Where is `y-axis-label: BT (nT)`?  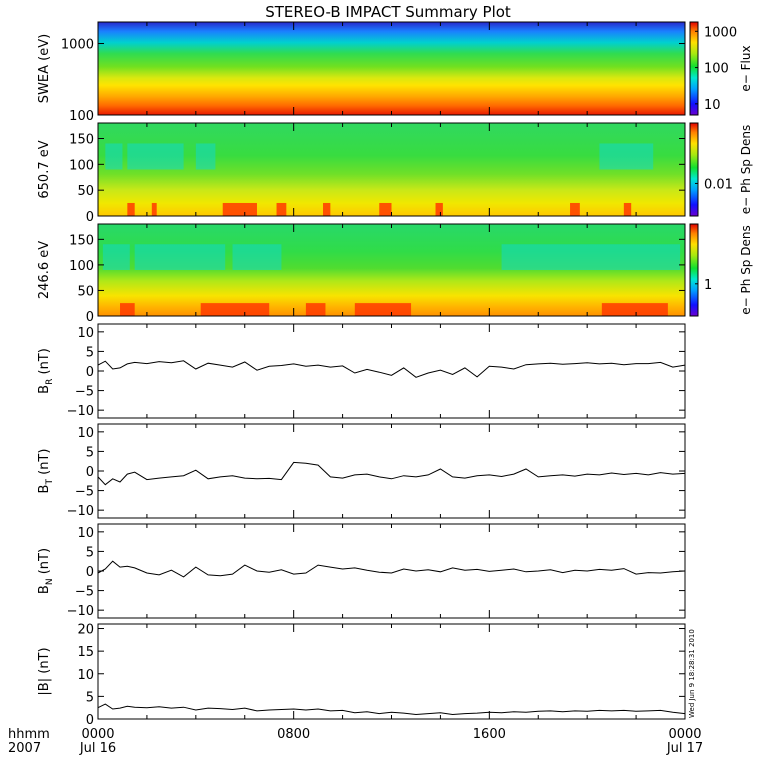
y-axis-label: BT (nT) is located at coordinates (46, 471).